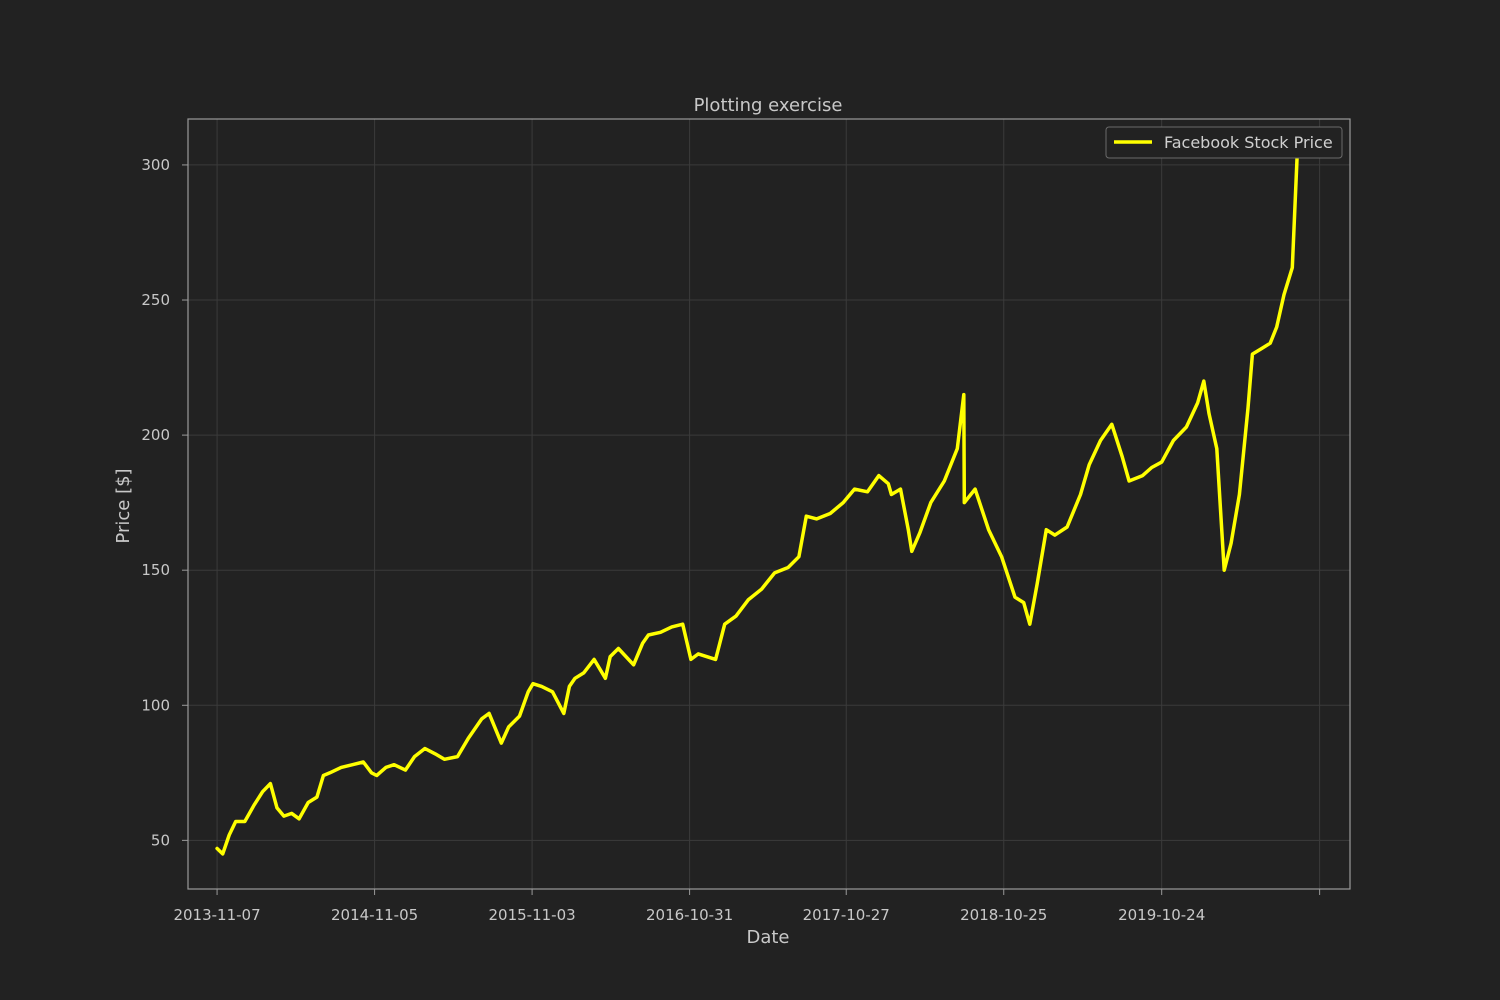 The width and height of the screenshot is (1500, 1000). Describe the element at coordinates (1248, 142) in the screenshot. I see `legend-label: Facebook Stock Price` at that location.